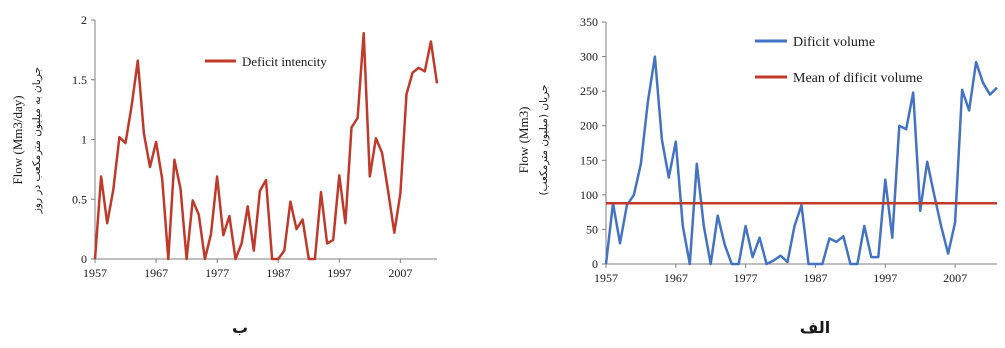  Describe the element at coordinates (955, 278) in the screenshot. I see `right-x-tick-label: 2007` at that location.